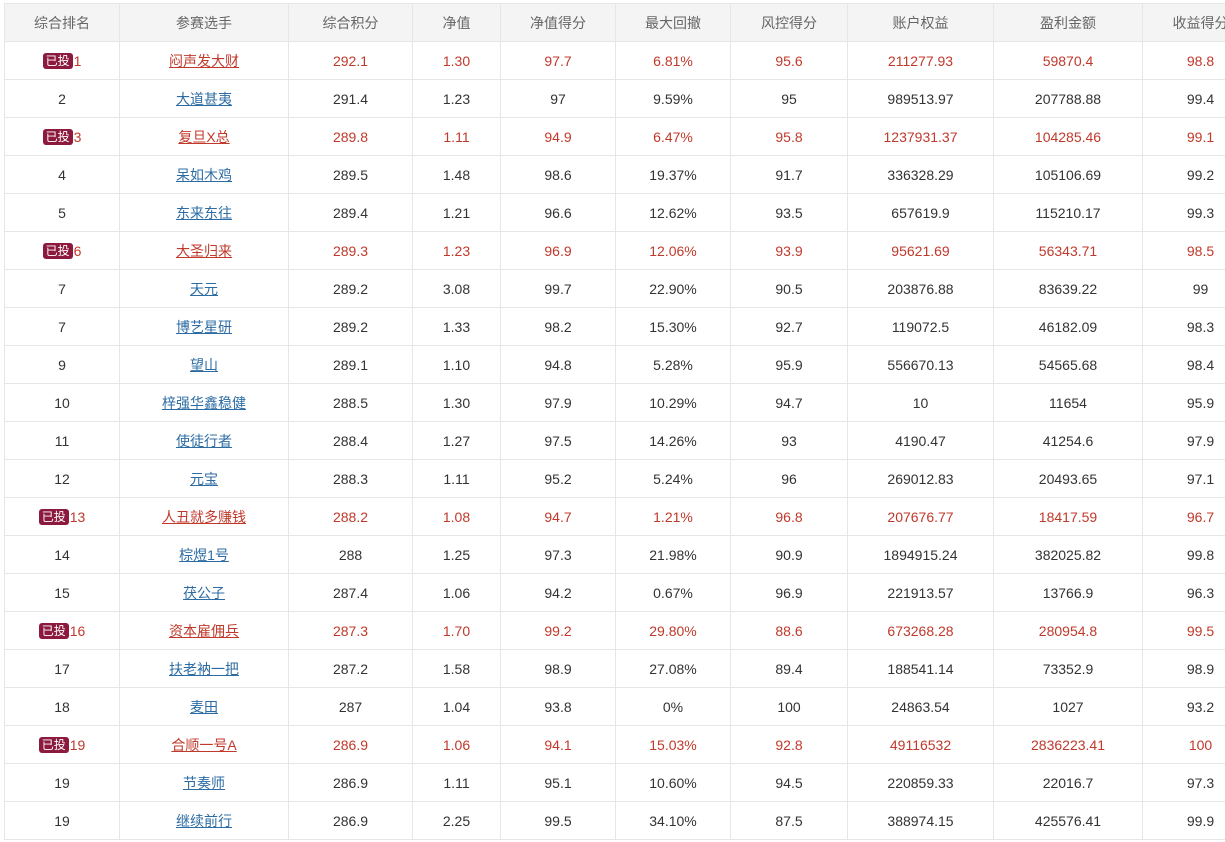  I want to click on score-cell: 288.4, so click(350, 440).